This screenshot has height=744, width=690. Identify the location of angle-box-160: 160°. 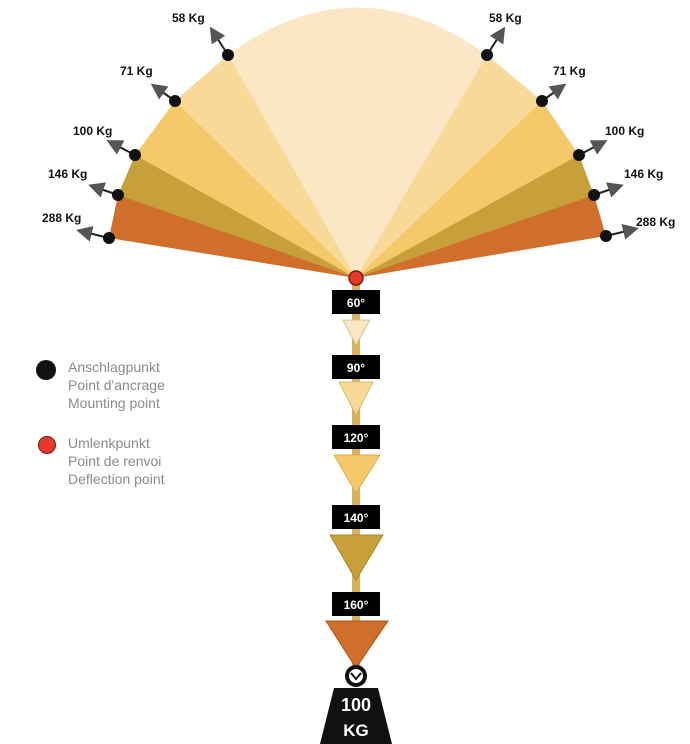
(356, 604).